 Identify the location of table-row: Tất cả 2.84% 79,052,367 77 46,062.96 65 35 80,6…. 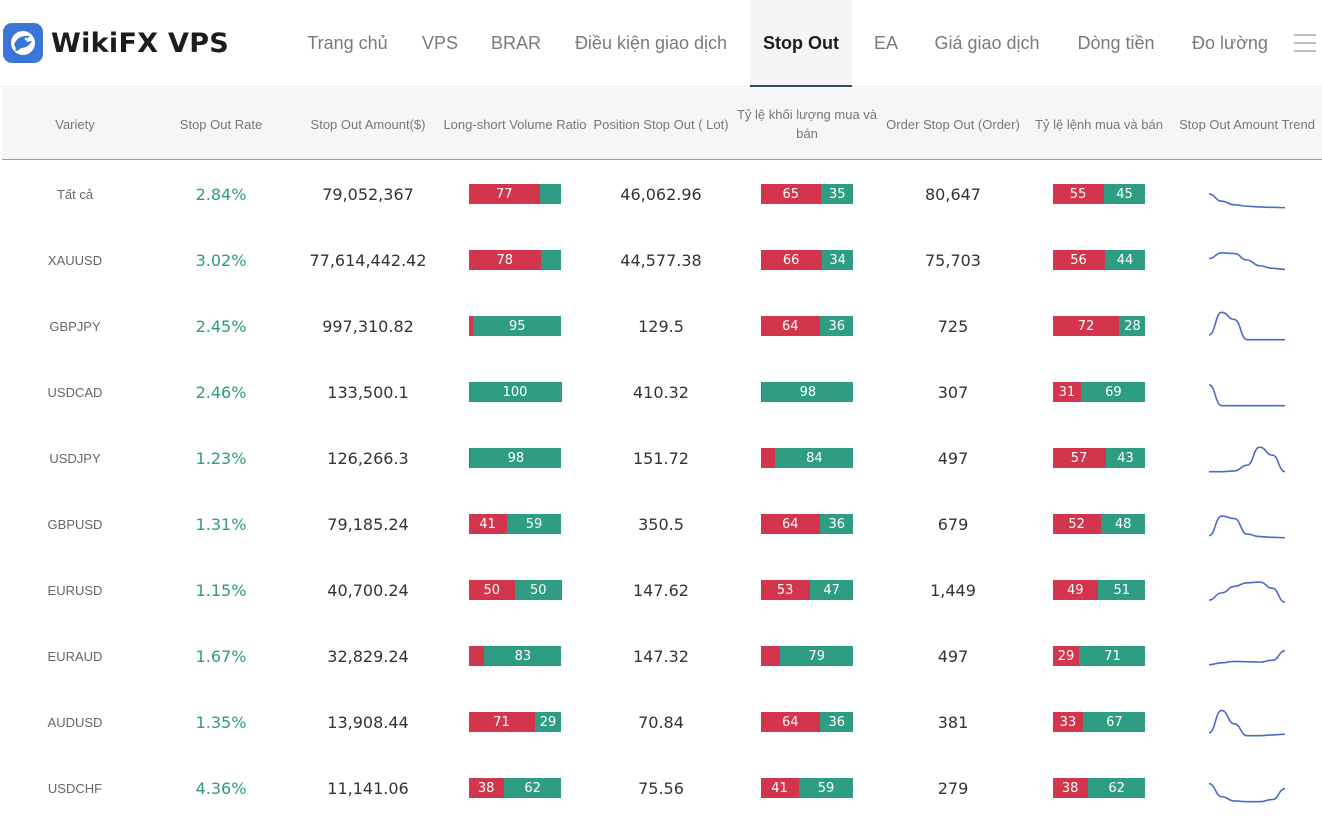
(662, 194).